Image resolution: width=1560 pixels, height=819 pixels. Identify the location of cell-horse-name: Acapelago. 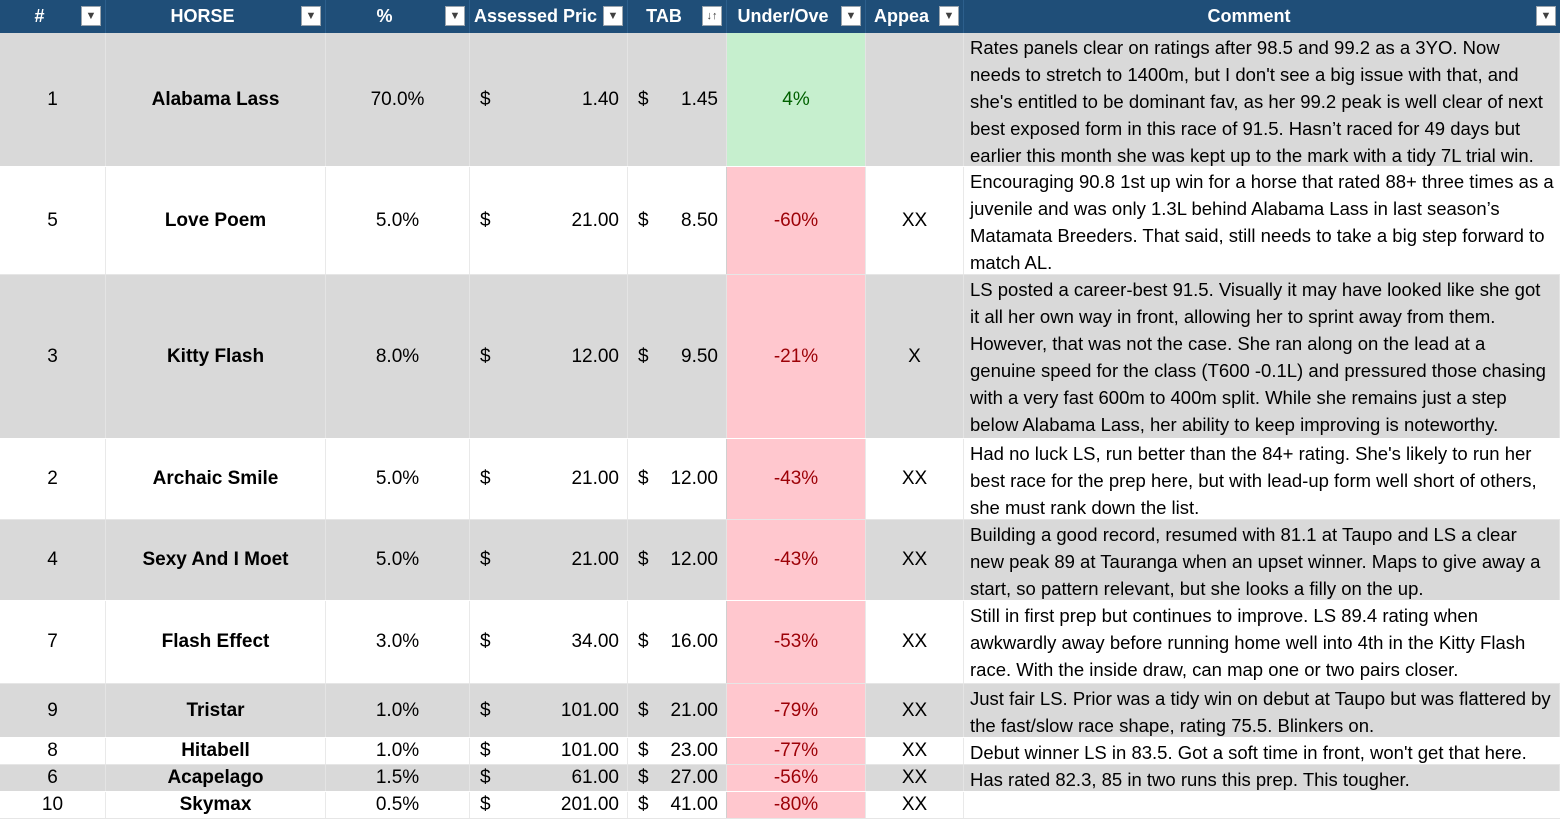
(216, 778).